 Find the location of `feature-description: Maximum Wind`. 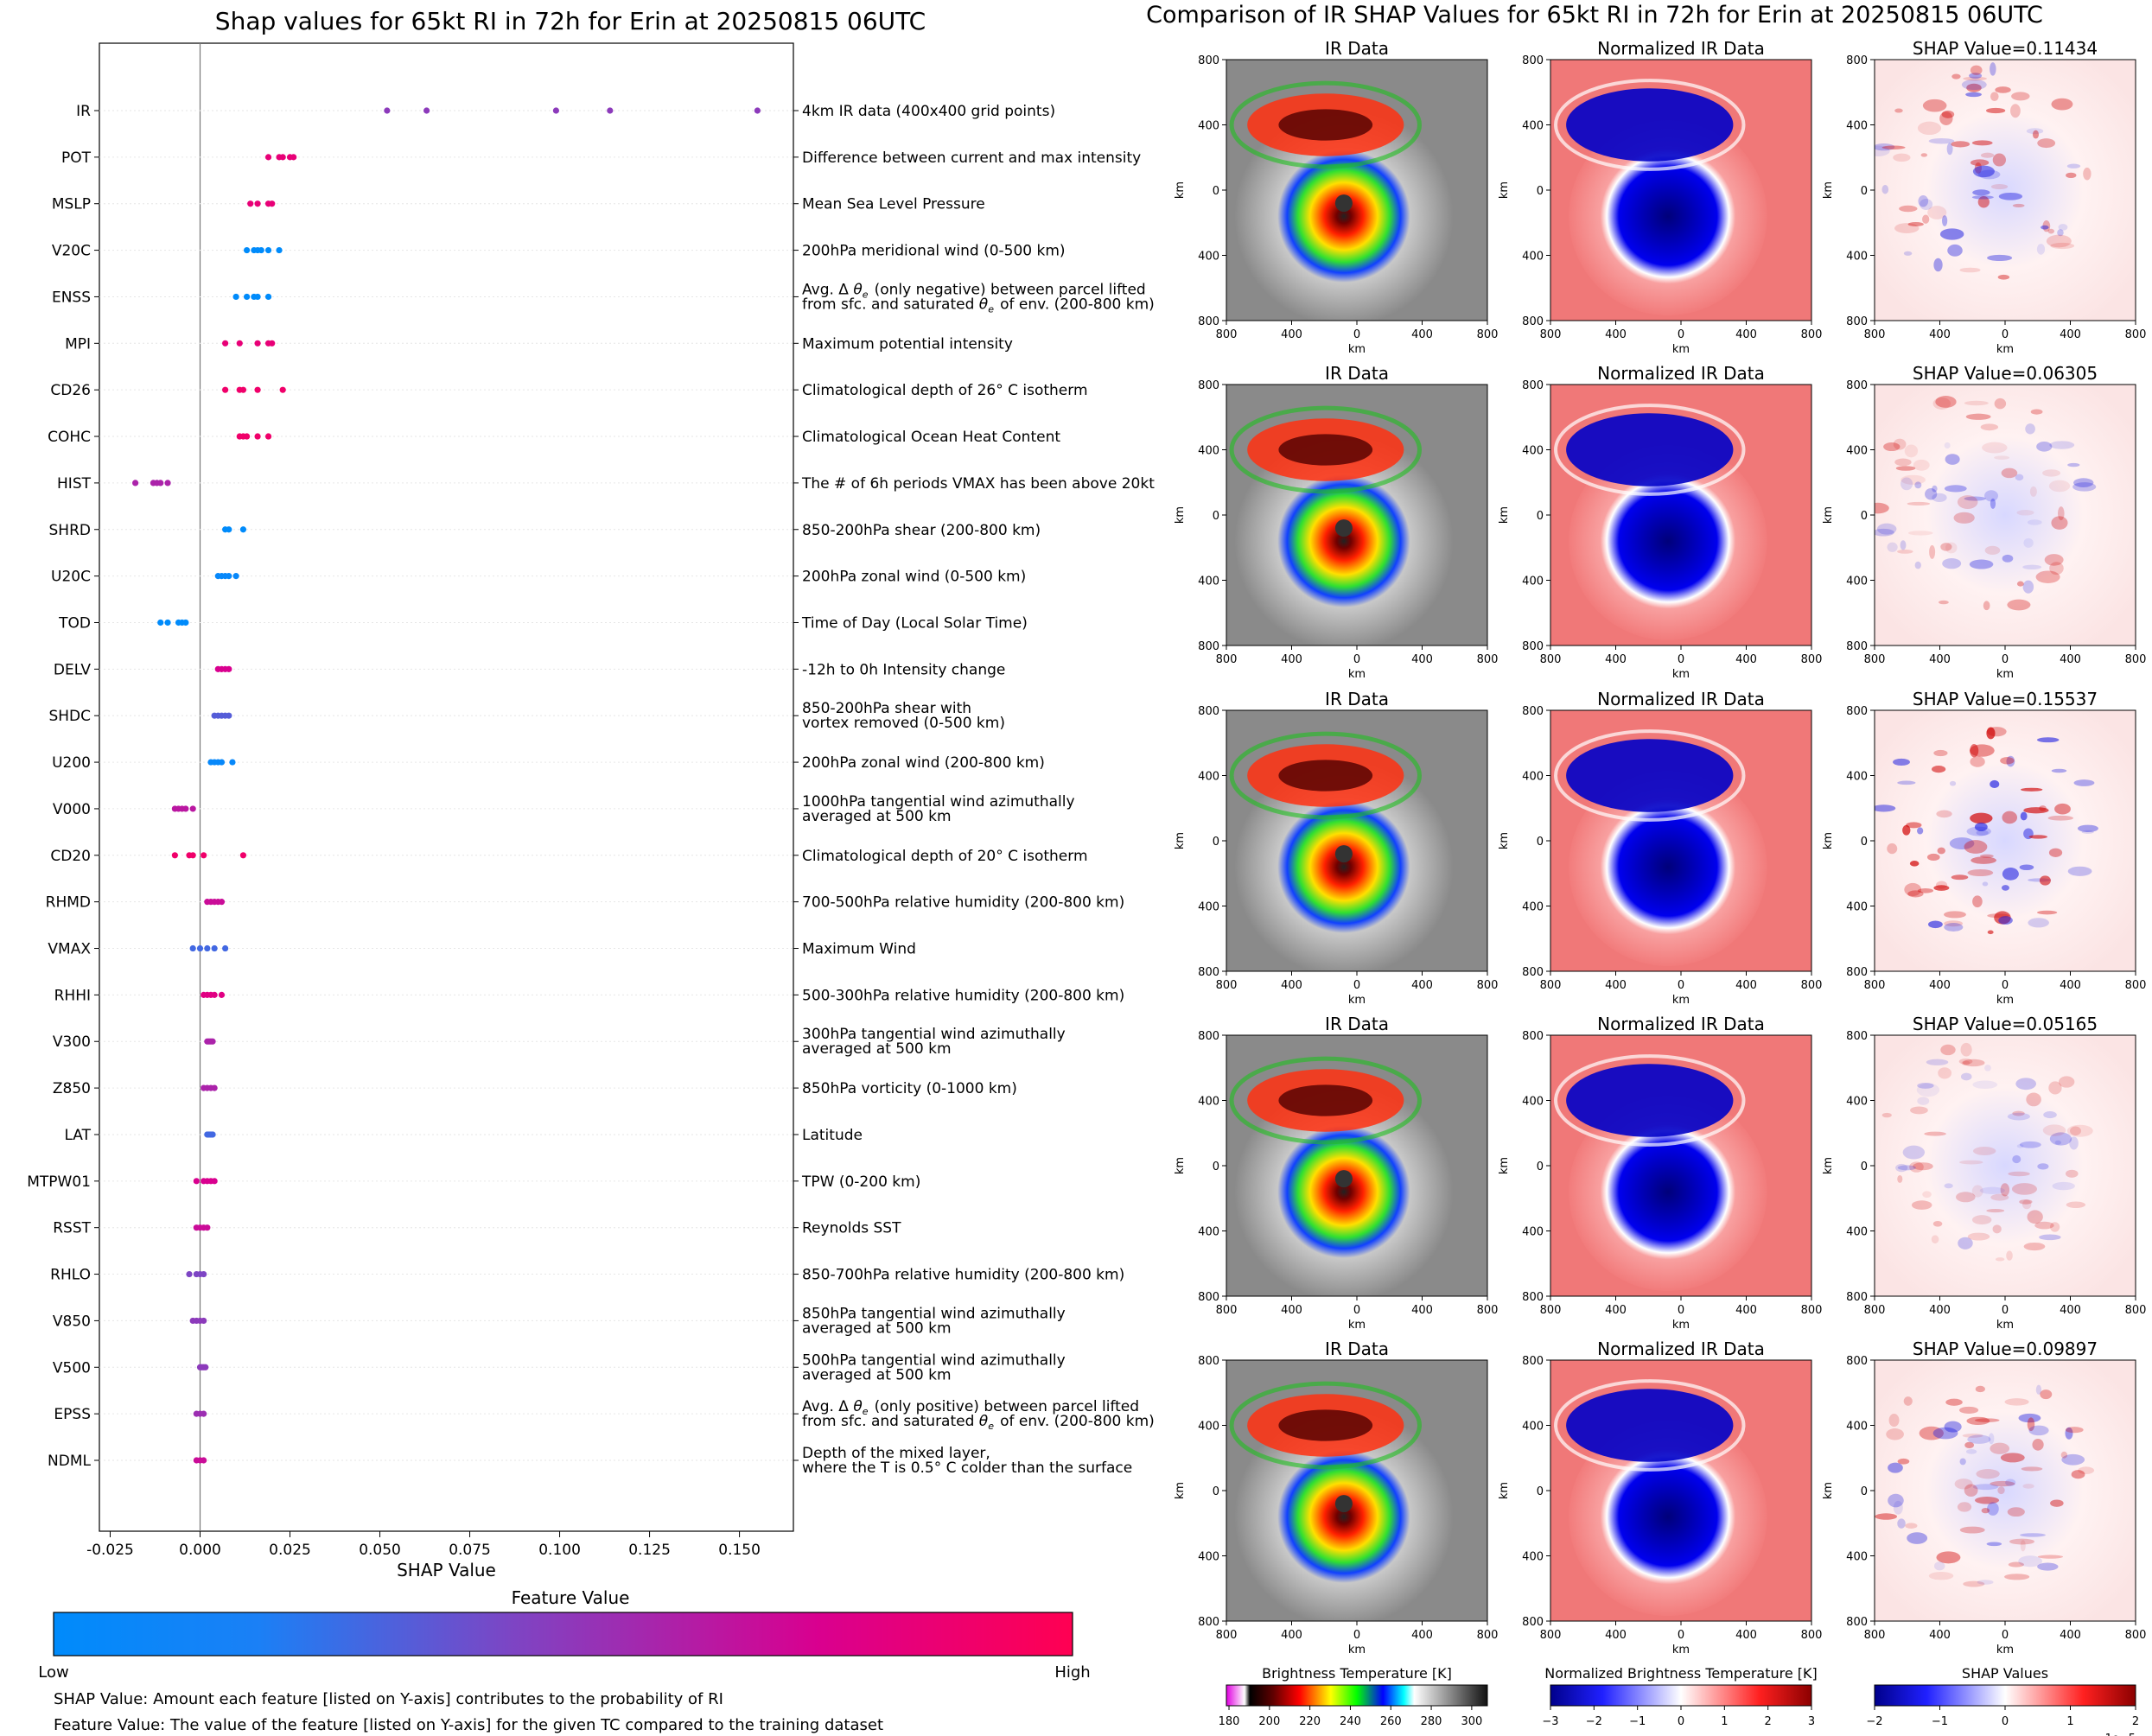

feature-description: Maximum Wind is located at coordinates (859, 949).